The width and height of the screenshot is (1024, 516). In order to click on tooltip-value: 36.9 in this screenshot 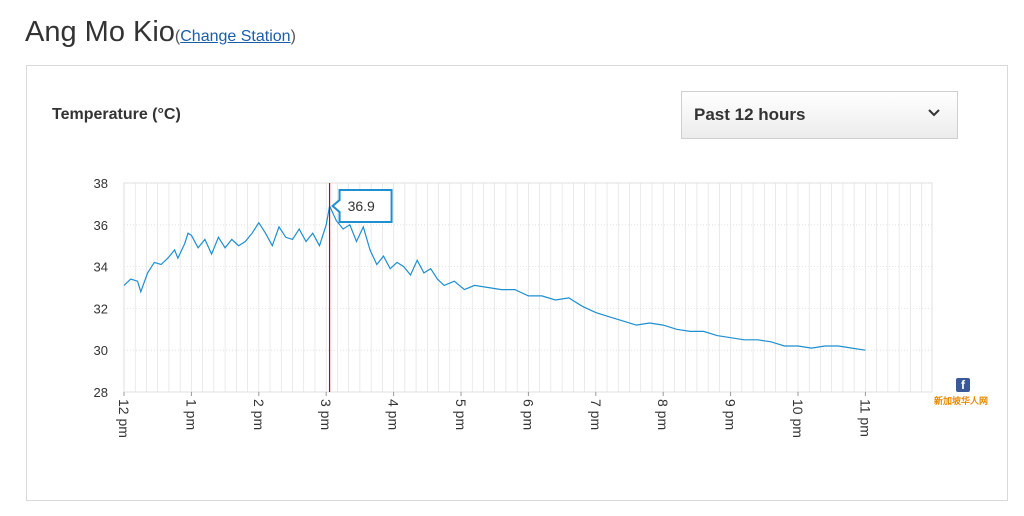, I will do `click(361, 206)`.